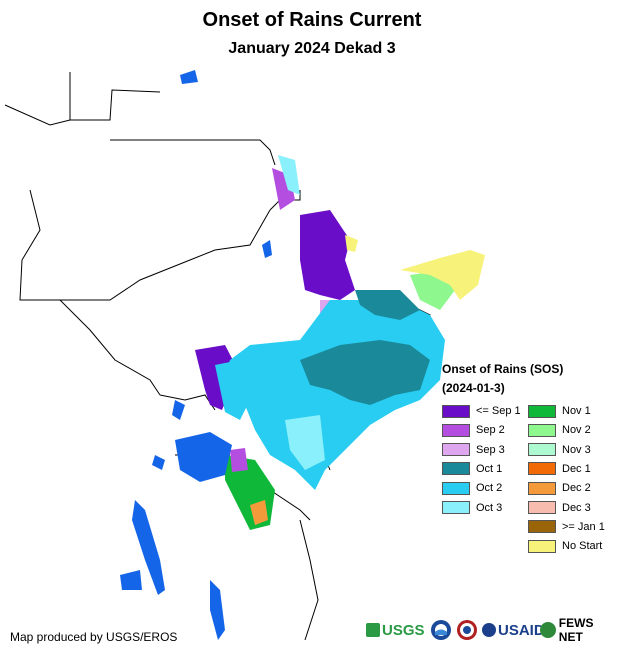  I want to click on legend-item: Sep 2, so click(473, 430).